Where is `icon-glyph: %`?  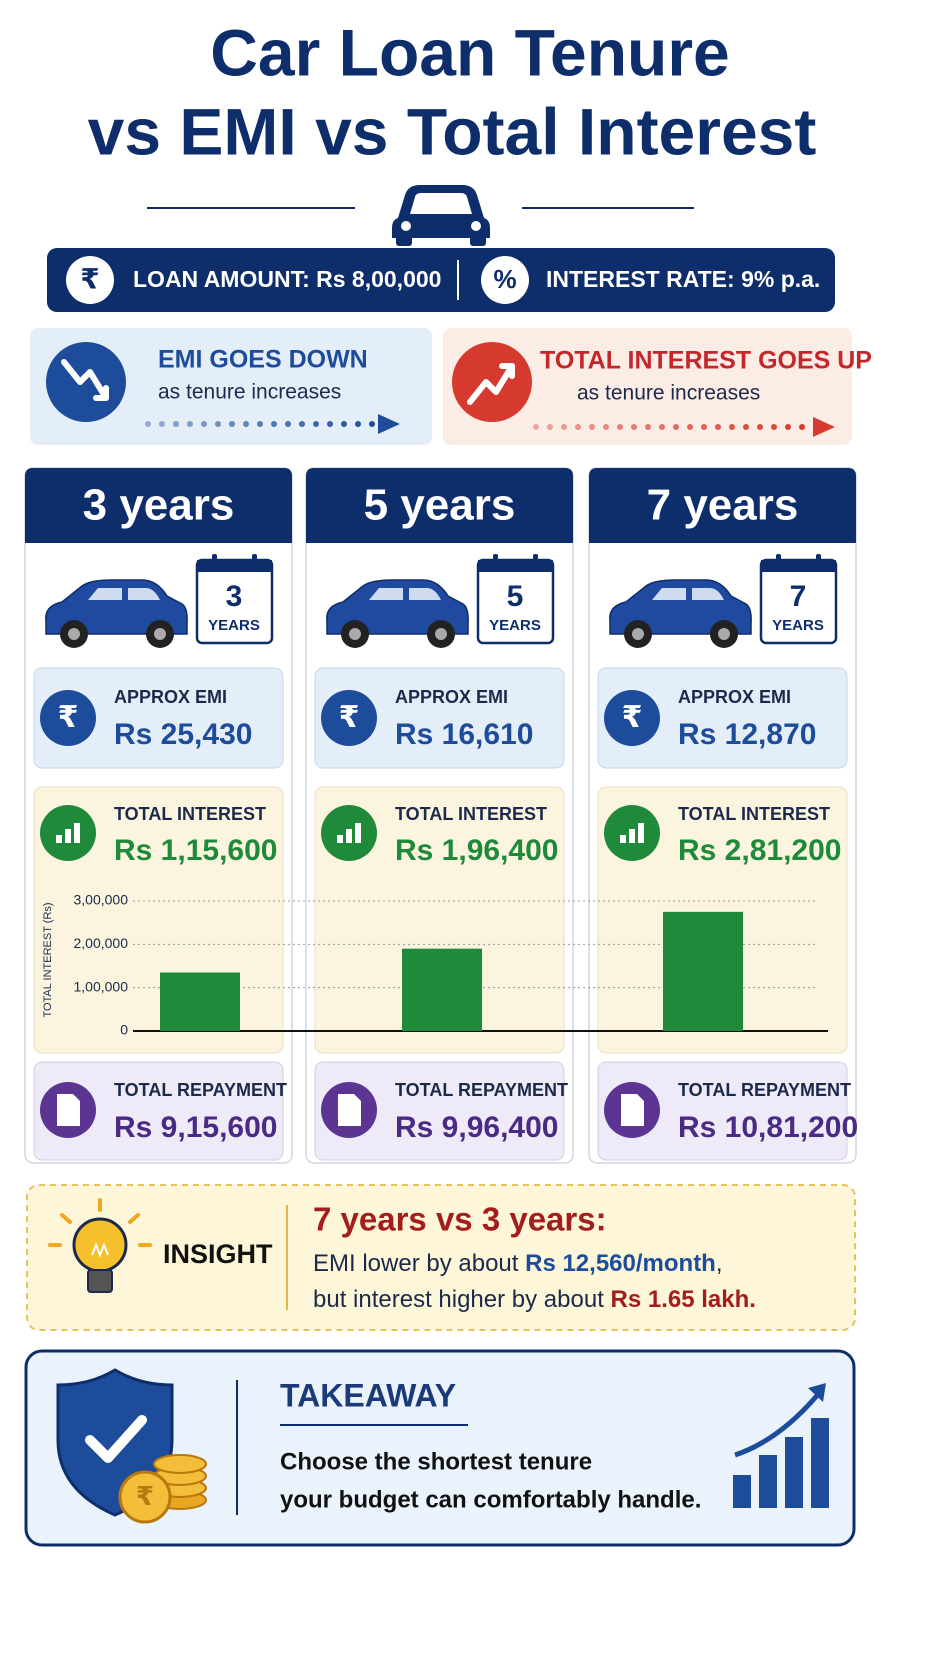
icon-glyph: % is located at coordinates (504, 279).